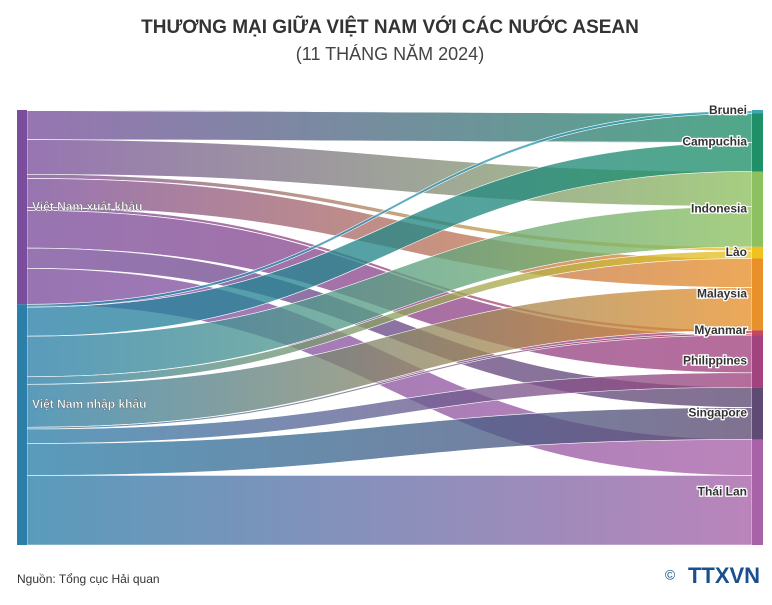 This screenshot has height=605, width=772. What do you see at coordinates (670, 575) in the screenshot?
I see `logo-copyright: ©` at bounding box center [670, 575].